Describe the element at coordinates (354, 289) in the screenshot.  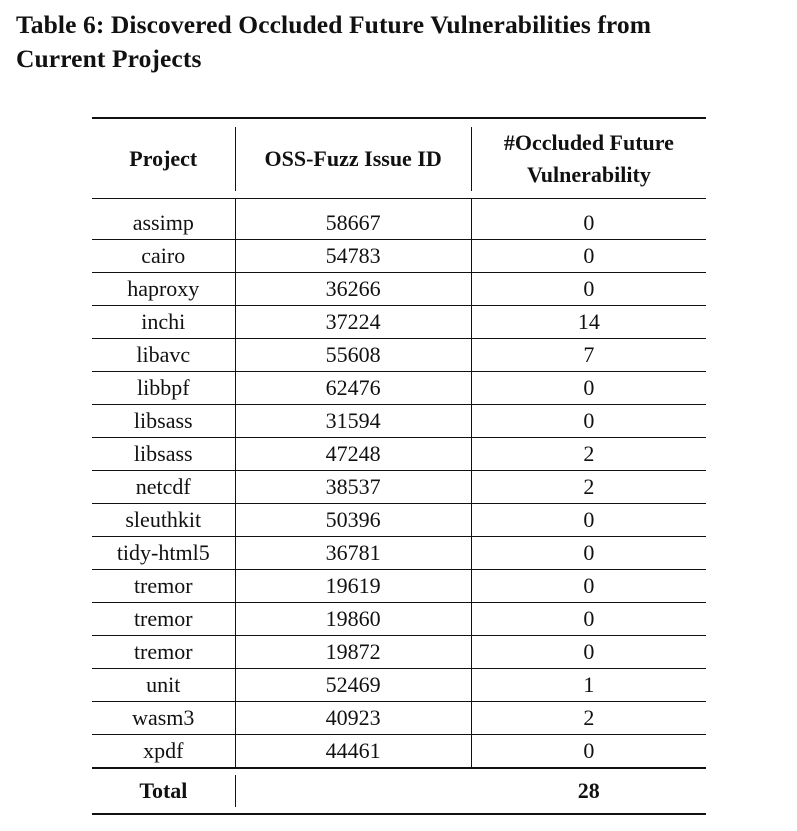
I see `cell-issue-id: 36266` at that location.